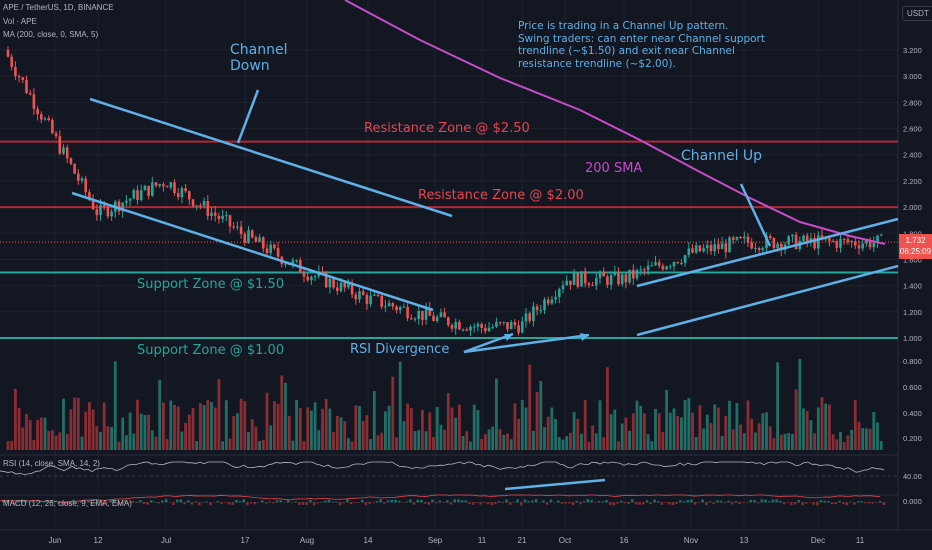  What do you see at coordinates (522, 540) in the screenshot?
I see `time-tick-label: 21` at bounding box center [522, 540].